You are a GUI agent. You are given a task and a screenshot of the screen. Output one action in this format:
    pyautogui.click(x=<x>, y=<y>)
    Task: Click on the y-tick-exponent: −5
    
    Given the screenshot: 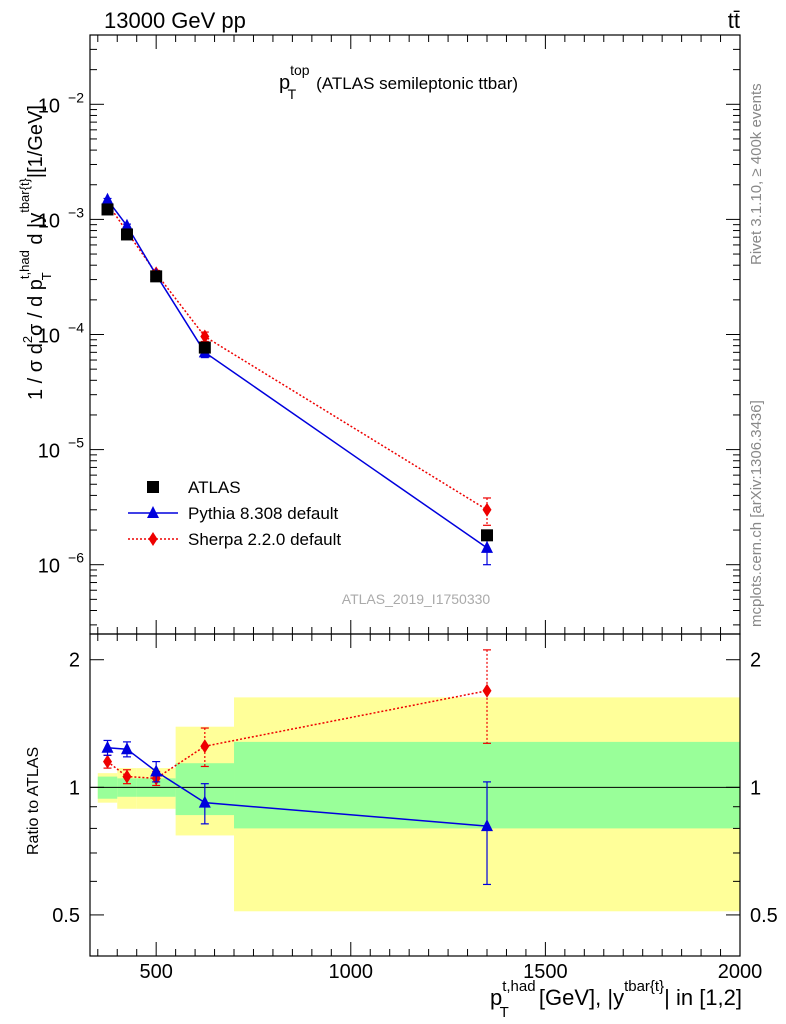 What is the action you would take?
    pyautogui.click(x=76, y=443)
    